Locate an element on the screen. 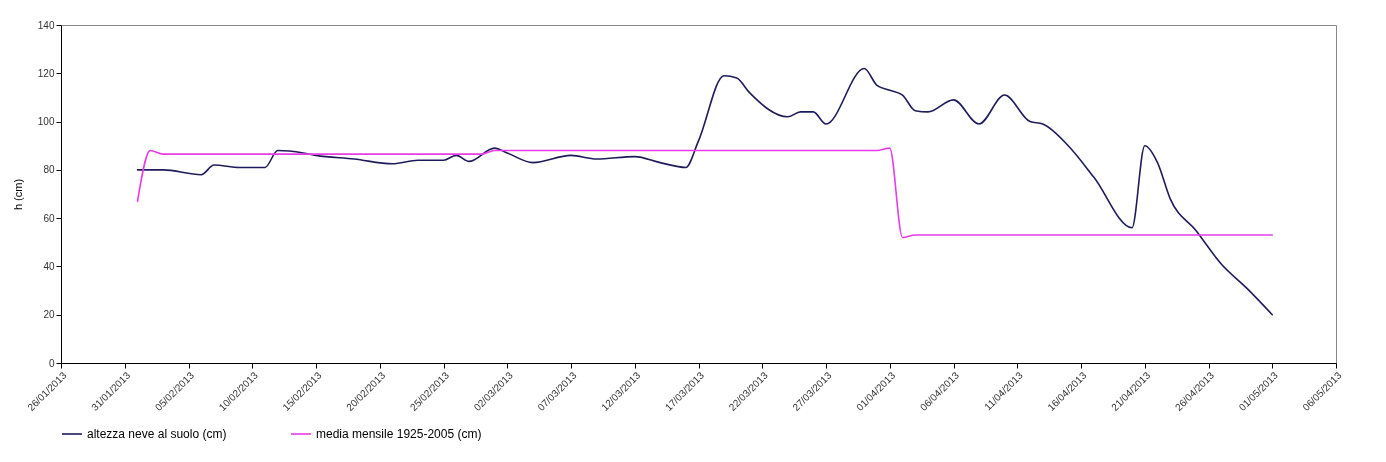 The height and width of the screenshot is (462, 1386). y-tick-label: 40 is located at coordinates (49, 266).